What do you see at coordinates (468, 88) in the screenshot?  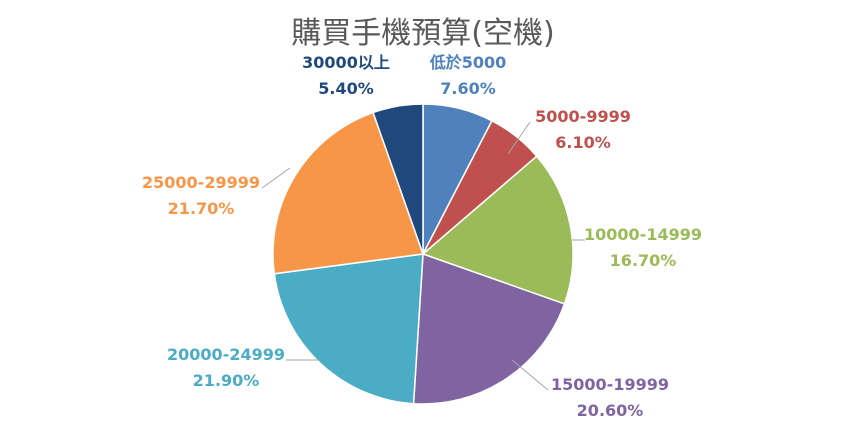 I see `slice-value-label: 7.60%` at bounding box center [468, 88].